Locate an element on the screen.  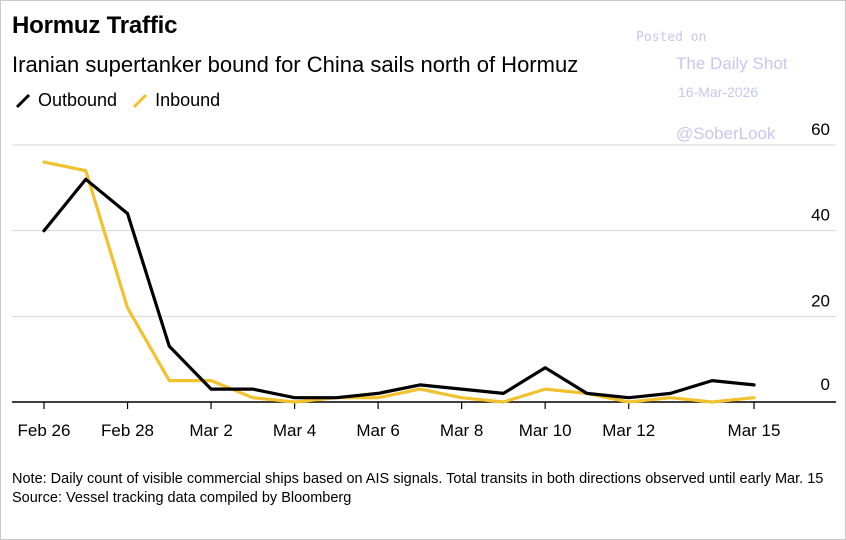
x-tick-label-10: Mar 8 is located at coordinates (461, 430).